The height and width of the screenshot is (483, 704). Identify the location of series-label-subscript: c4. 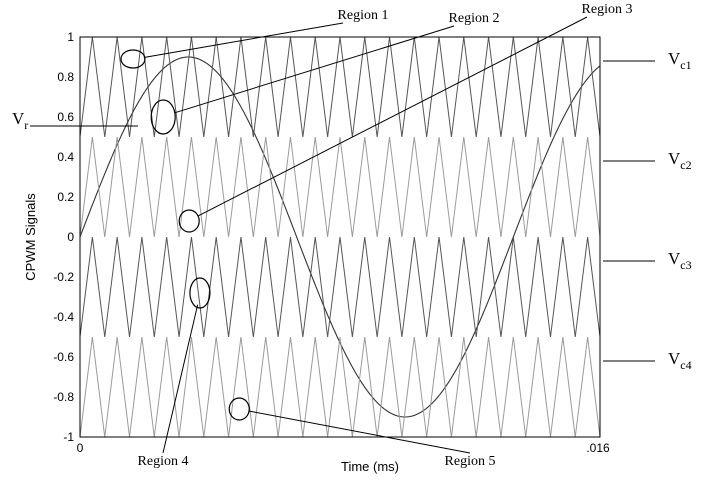
(685, 365).